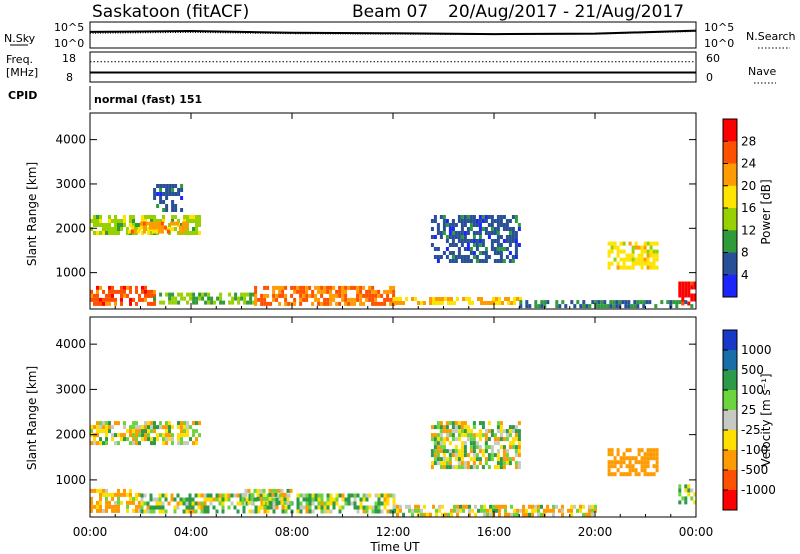 The image size is (800, 554). What do you see at coordinates (730, 440) in the screenshot?
I see `velocity-colorbar-segment` at bounding box center [730, 440].